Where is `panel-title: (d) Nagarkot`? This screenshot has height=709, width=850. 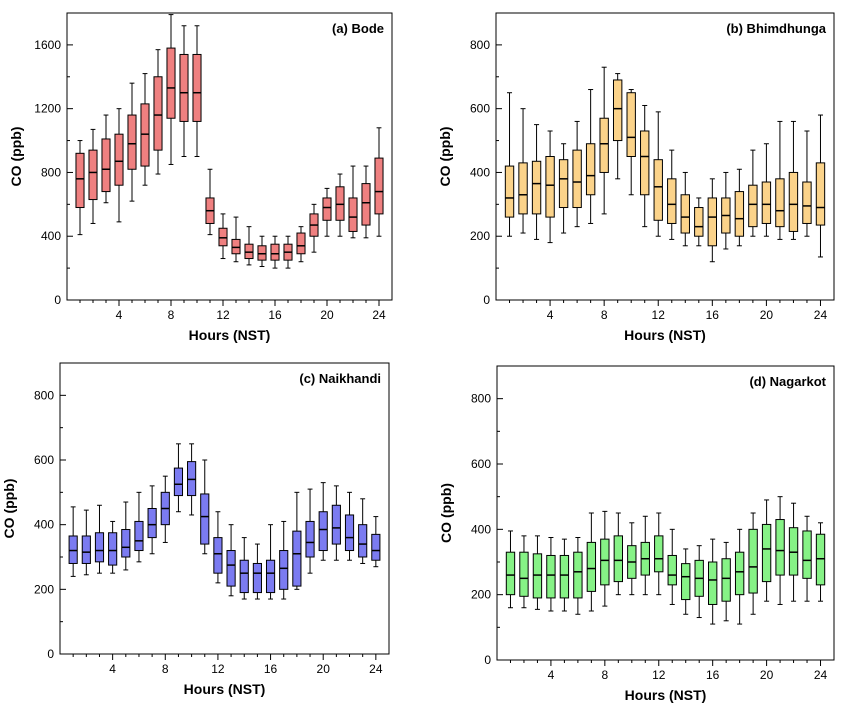
panel-title: (d) Nagarkot is located at coordinates (787, 381).